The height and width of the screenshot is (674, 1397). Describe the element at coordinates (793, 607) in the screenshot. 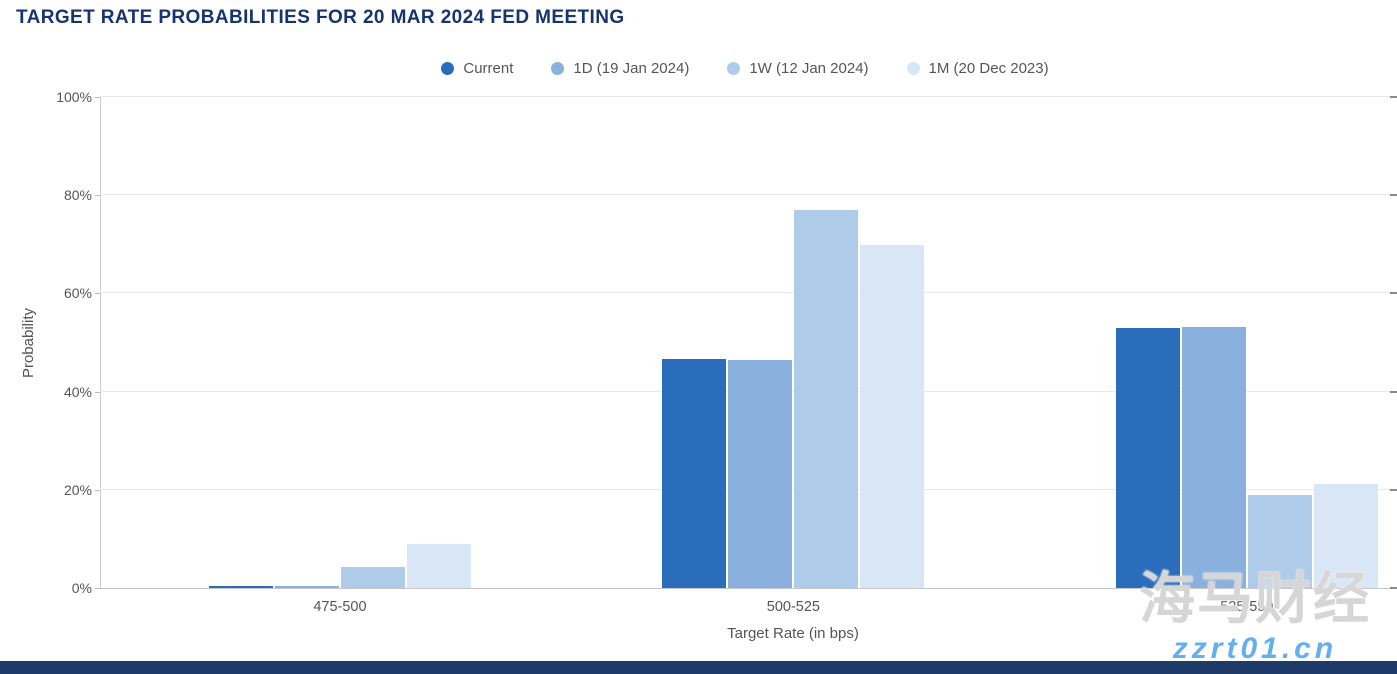

I see `x-axis-category-label: 500-525` at that location.